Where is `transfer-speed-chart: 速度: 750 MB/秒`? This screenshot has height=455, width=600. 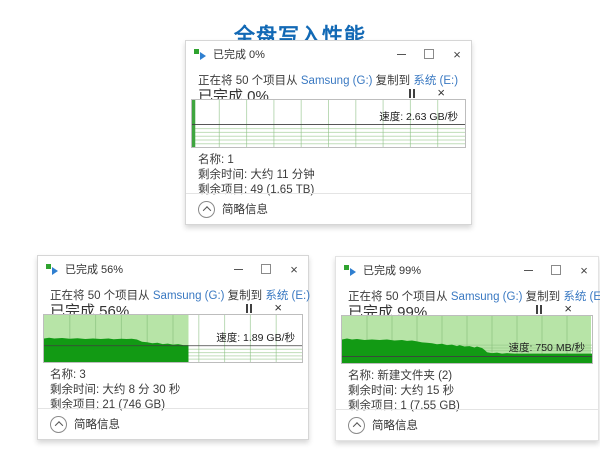
transfer-speed-chart: 速度: 750 MB/秒 is located at coordinates (467, 339).